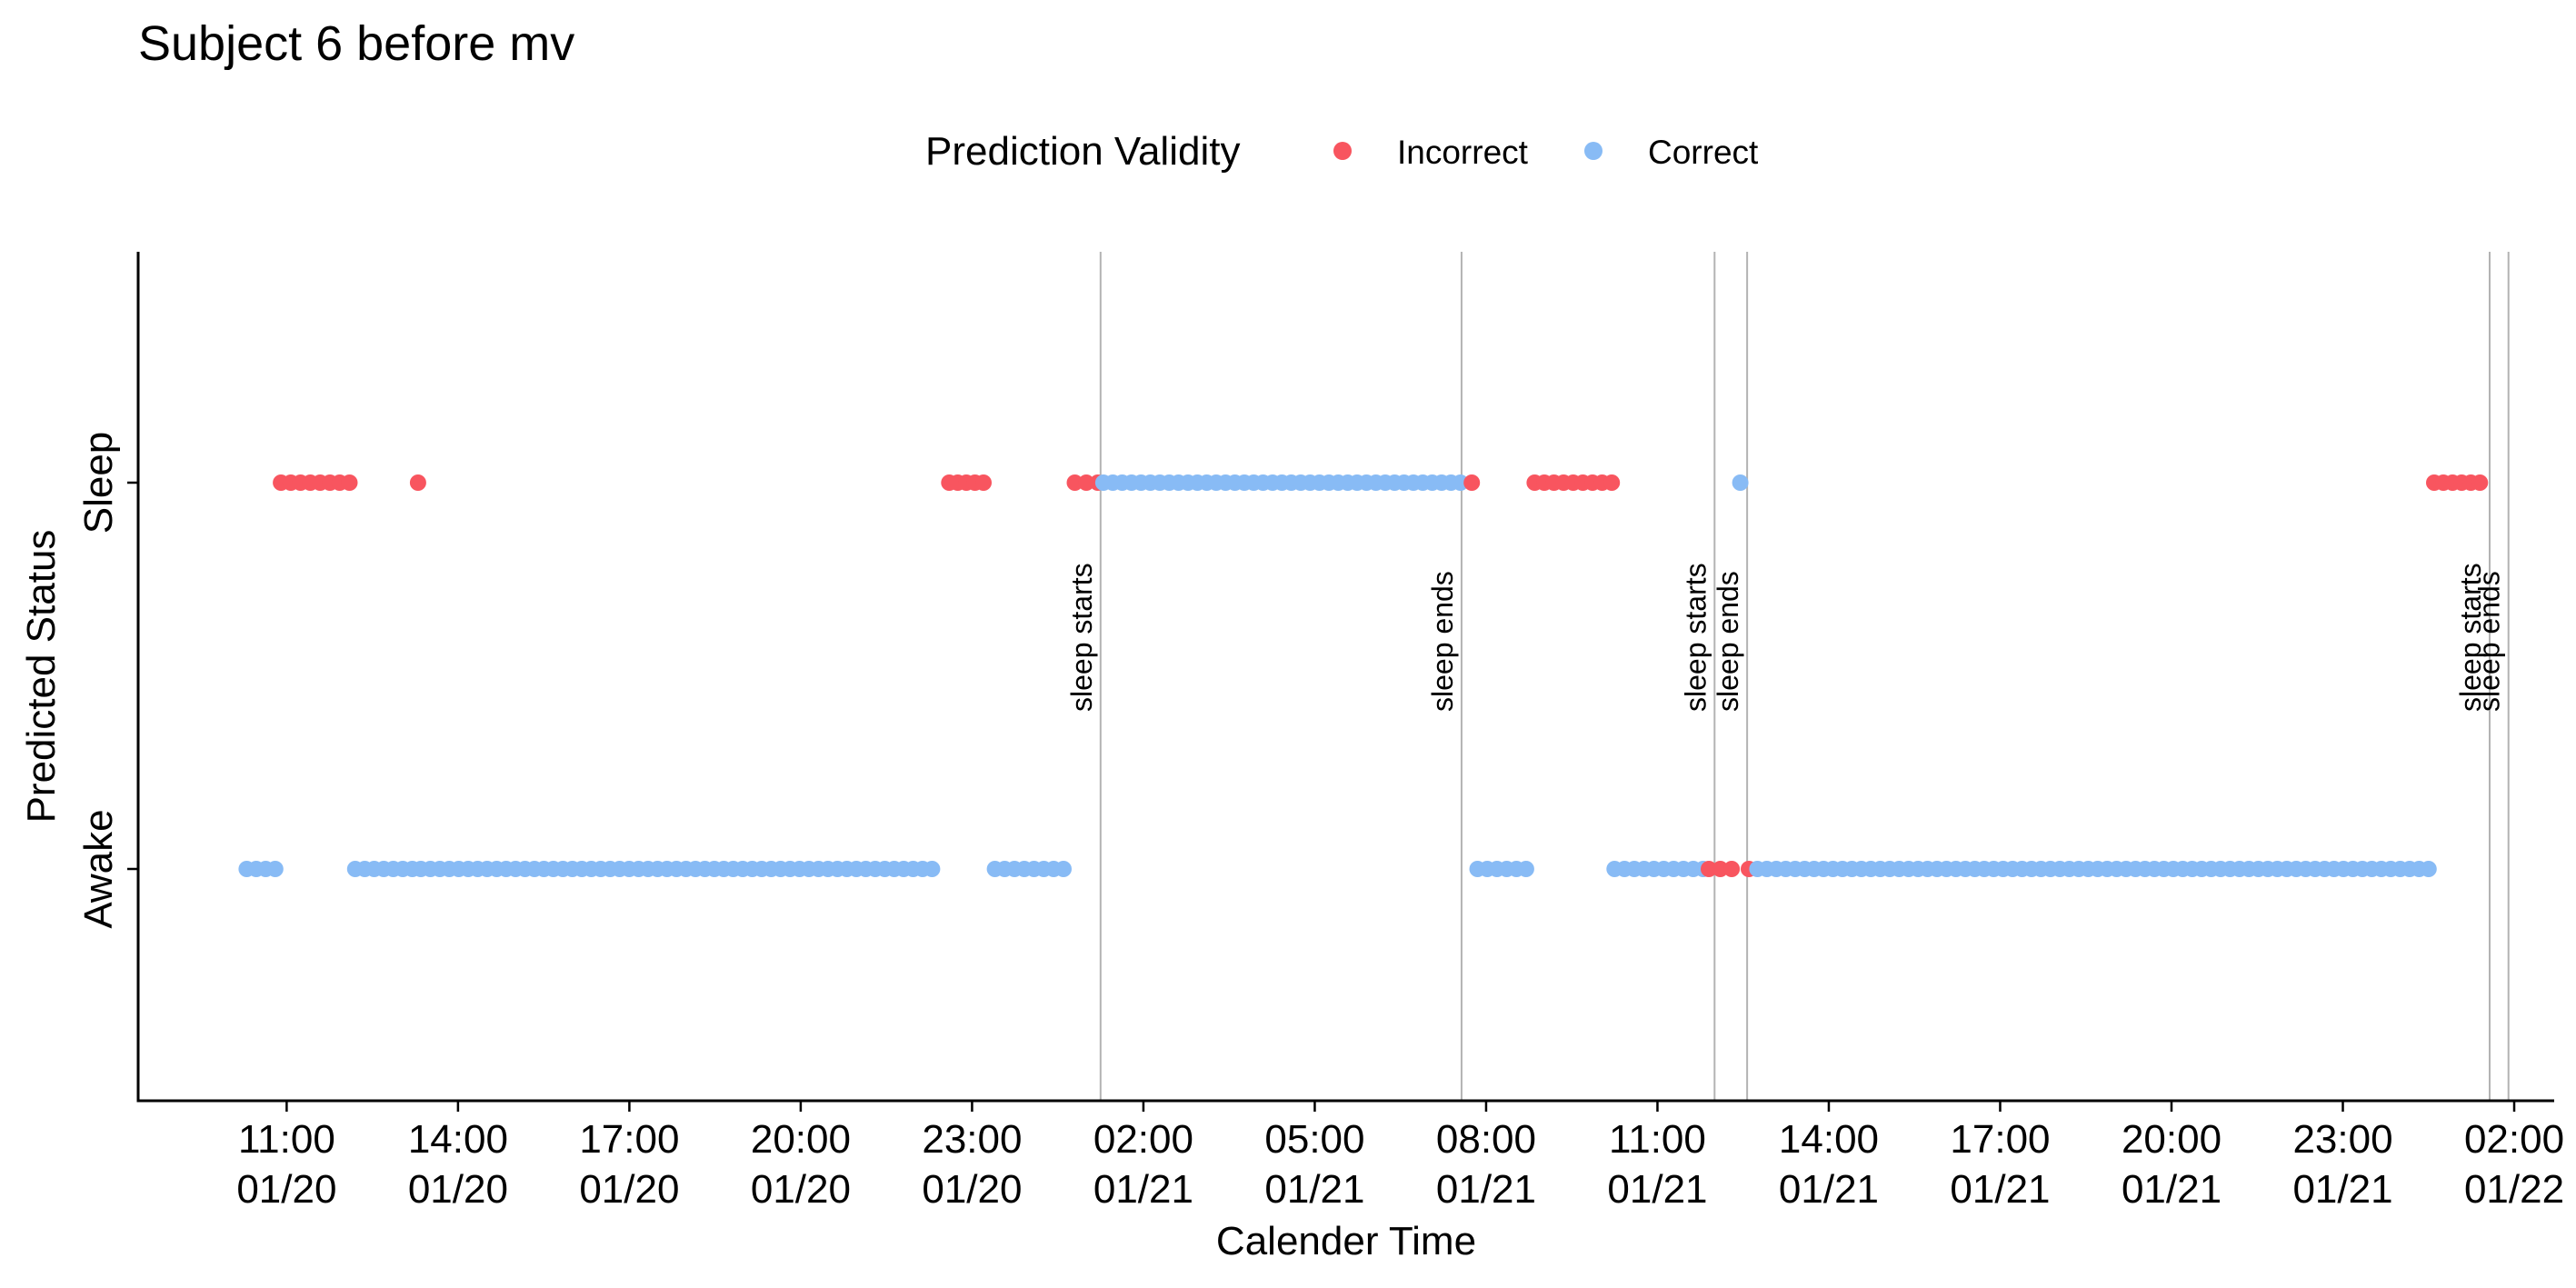 This screenshot has height=1288, width=2576. What do you see at coordinates (1082, 152) in the screenshot?
I see `legend-title: Prediction Validity` at bounding box center [1082, 152].